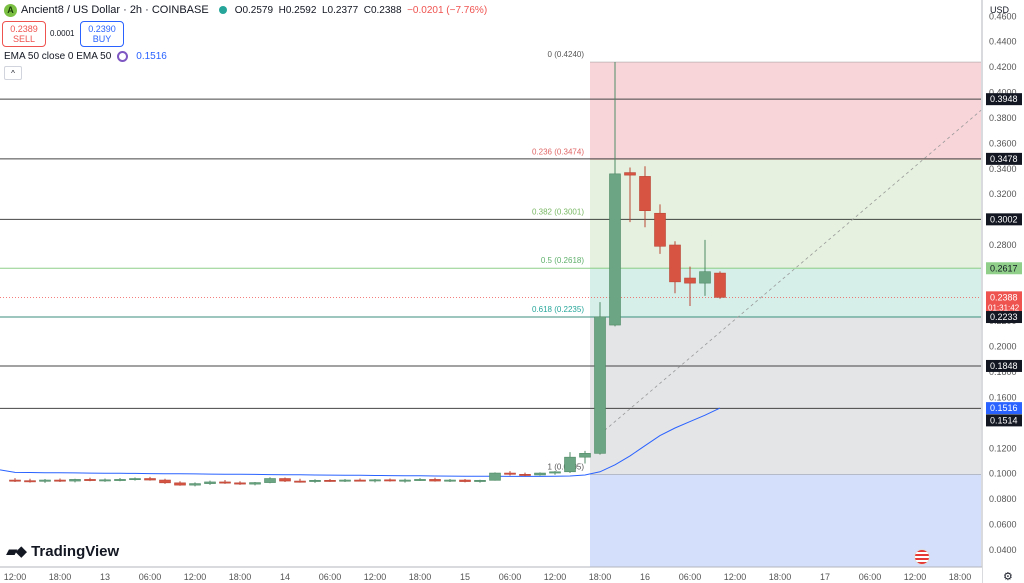 The image size is (1024, 583). I want to click on flag-icon, so click(922, 557).